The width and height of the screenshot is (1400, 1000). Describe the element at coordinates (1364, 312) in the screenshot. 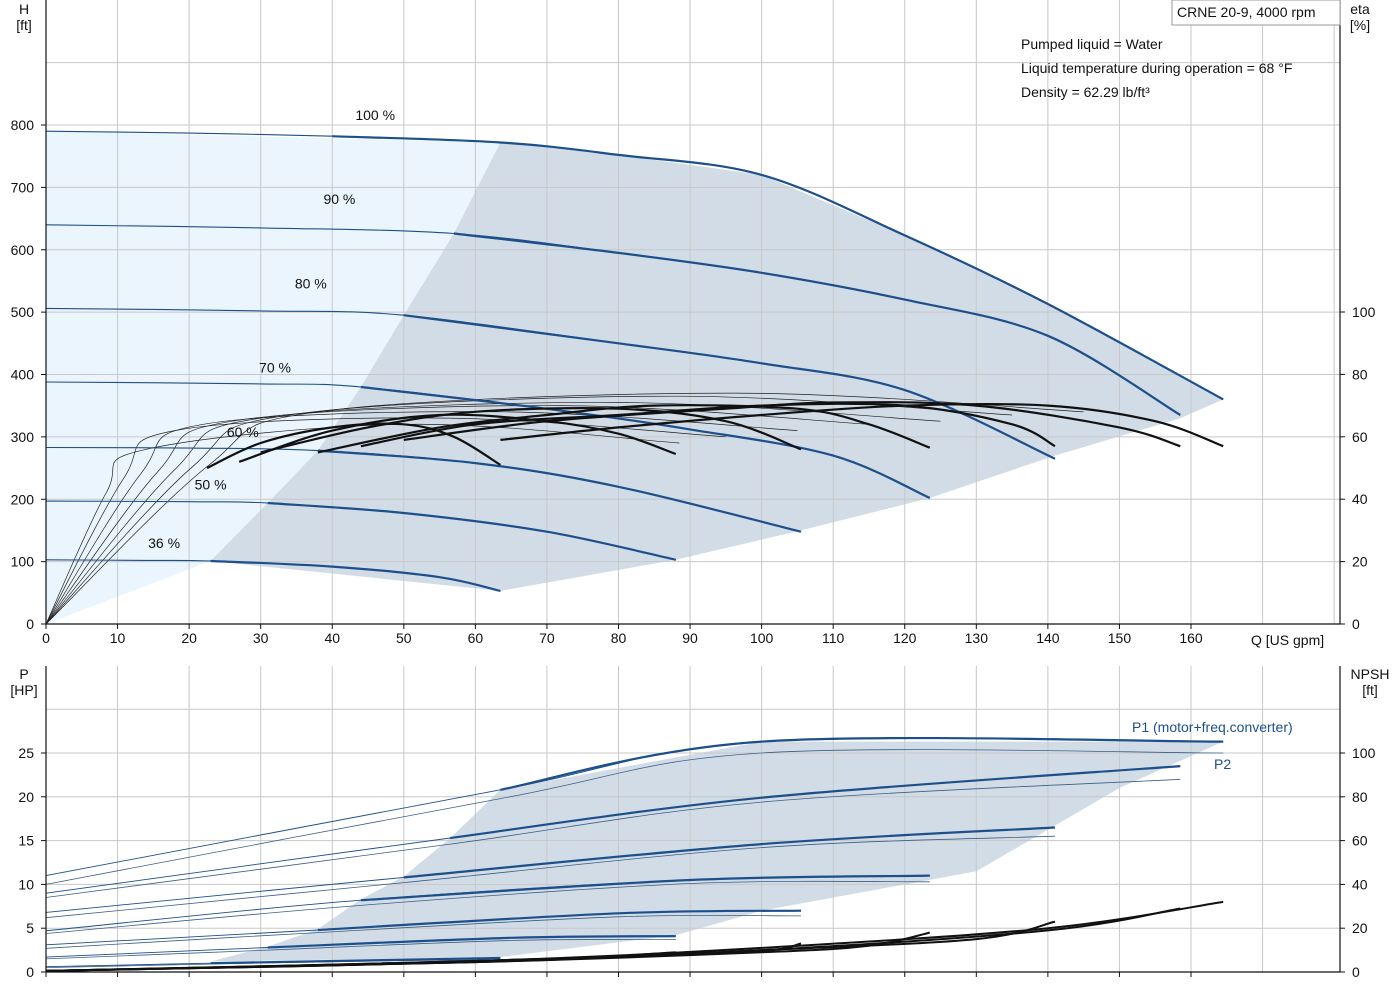

I see `eta-tick-label: 100` at that location.